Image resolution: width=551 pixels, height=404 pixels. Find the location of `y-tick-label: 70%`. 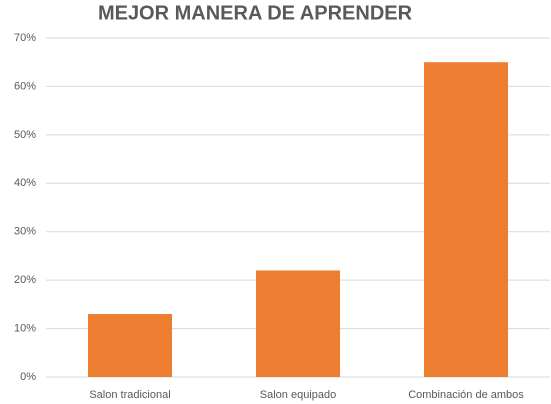

y-tick-label: 70% is located at coordinates (25, 38).